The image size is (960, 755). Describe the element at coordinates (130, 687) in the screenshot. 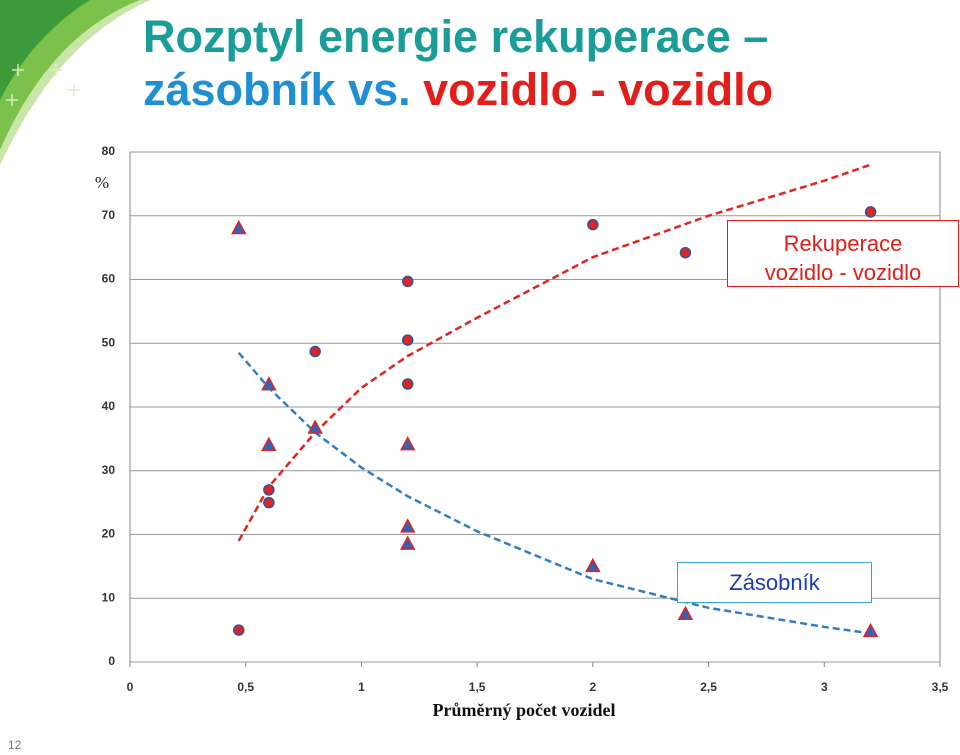

I see `x-tick-label: 0` at that location.